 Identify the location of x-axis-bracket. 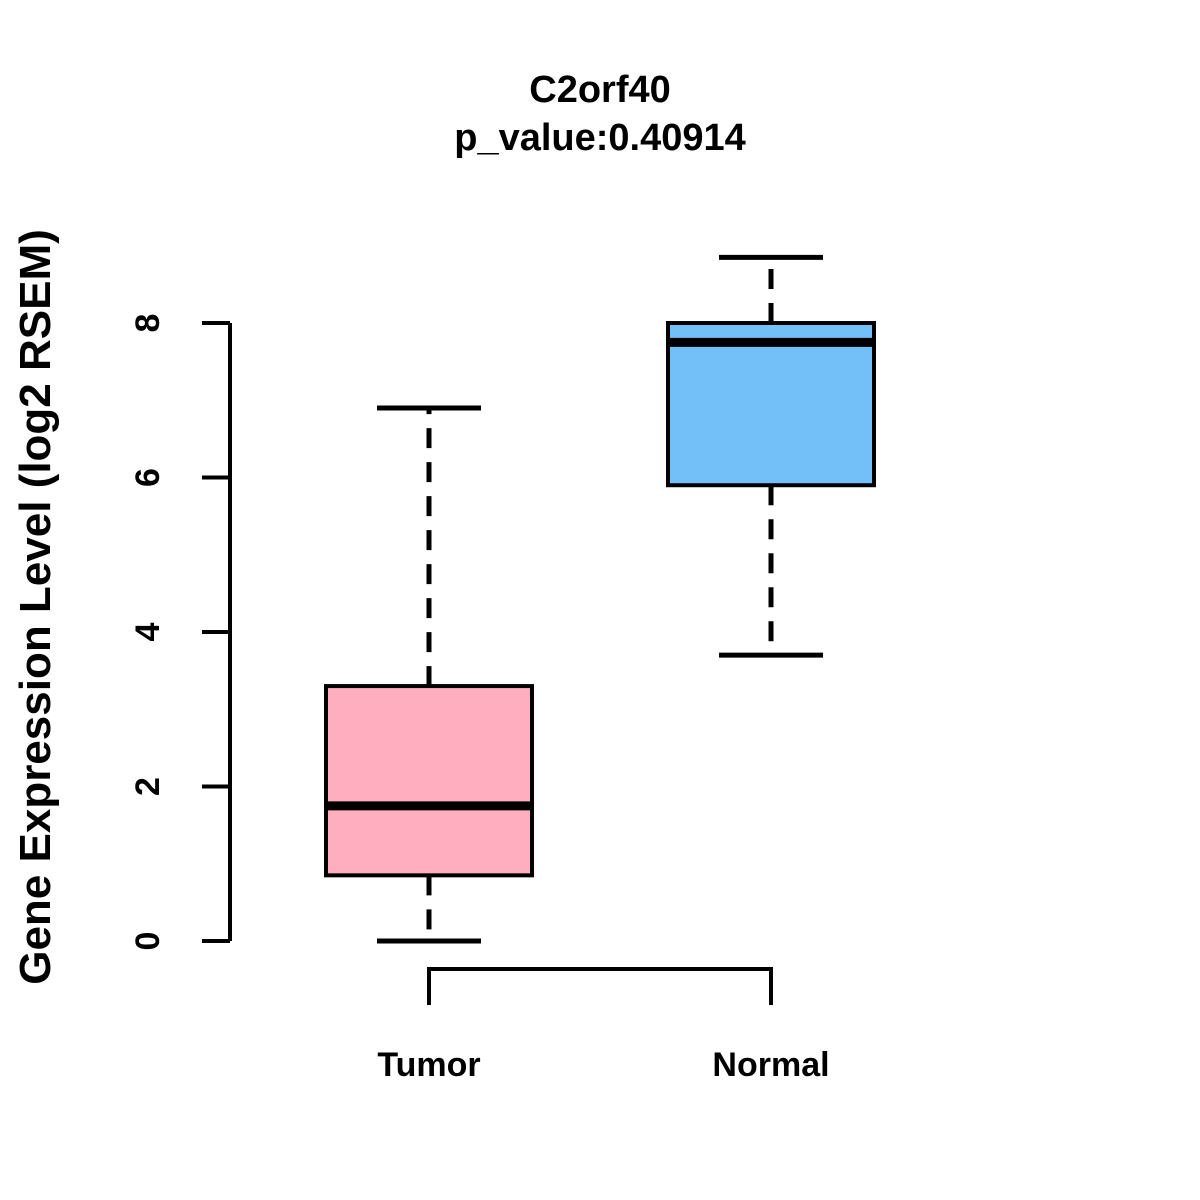
(600, 986).